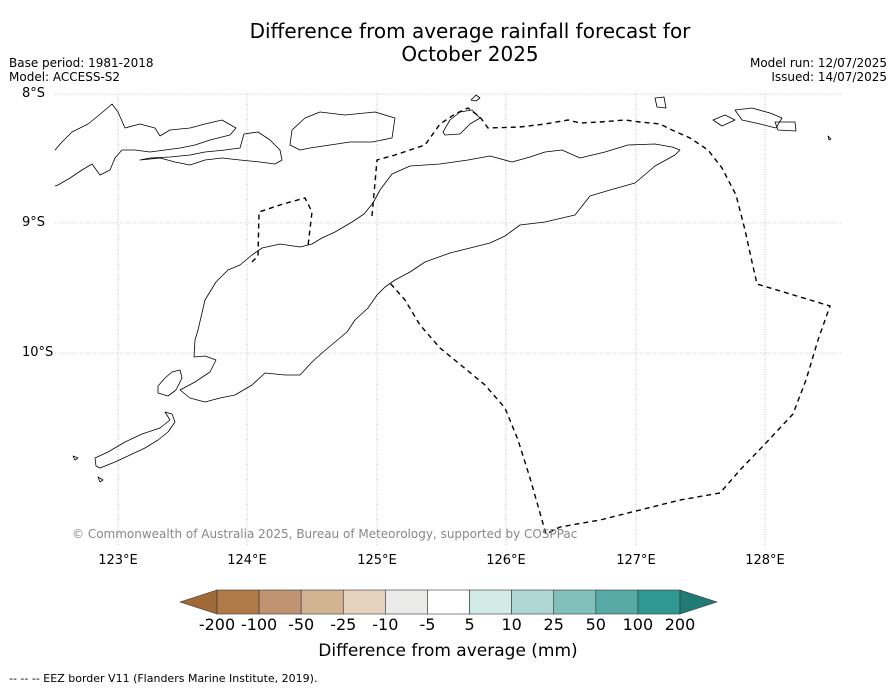  What do you see at coordinates (247, 560) in the screenshot?
I see `lon-label-124e: 124°E` at bounding box center [247, 560].